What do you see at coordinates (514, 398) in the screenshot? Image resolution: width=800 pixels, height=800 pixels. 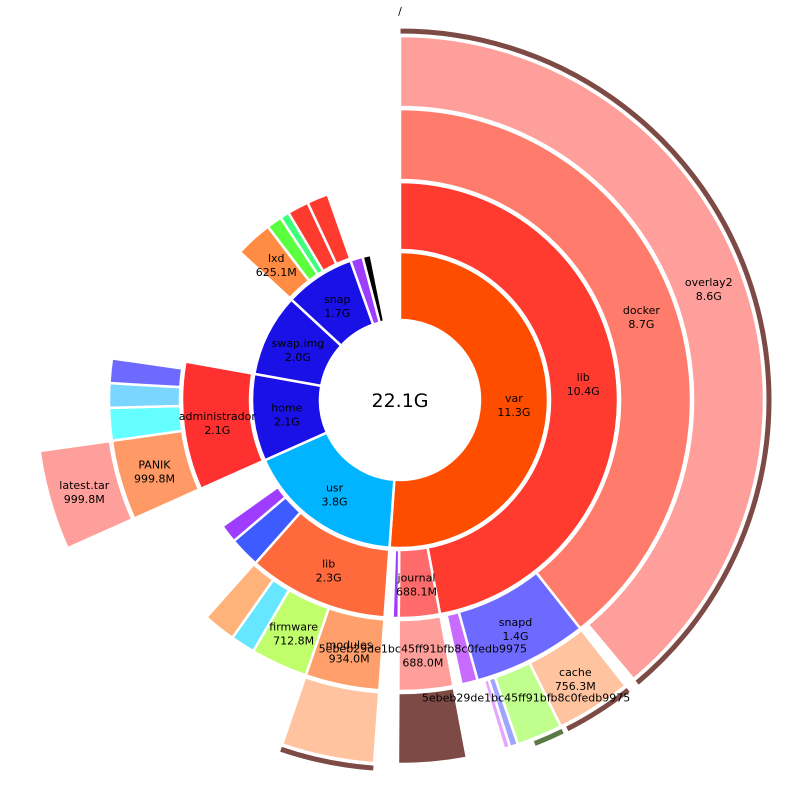 I see `segment-name-label: var` at bounding box center [514, 398].